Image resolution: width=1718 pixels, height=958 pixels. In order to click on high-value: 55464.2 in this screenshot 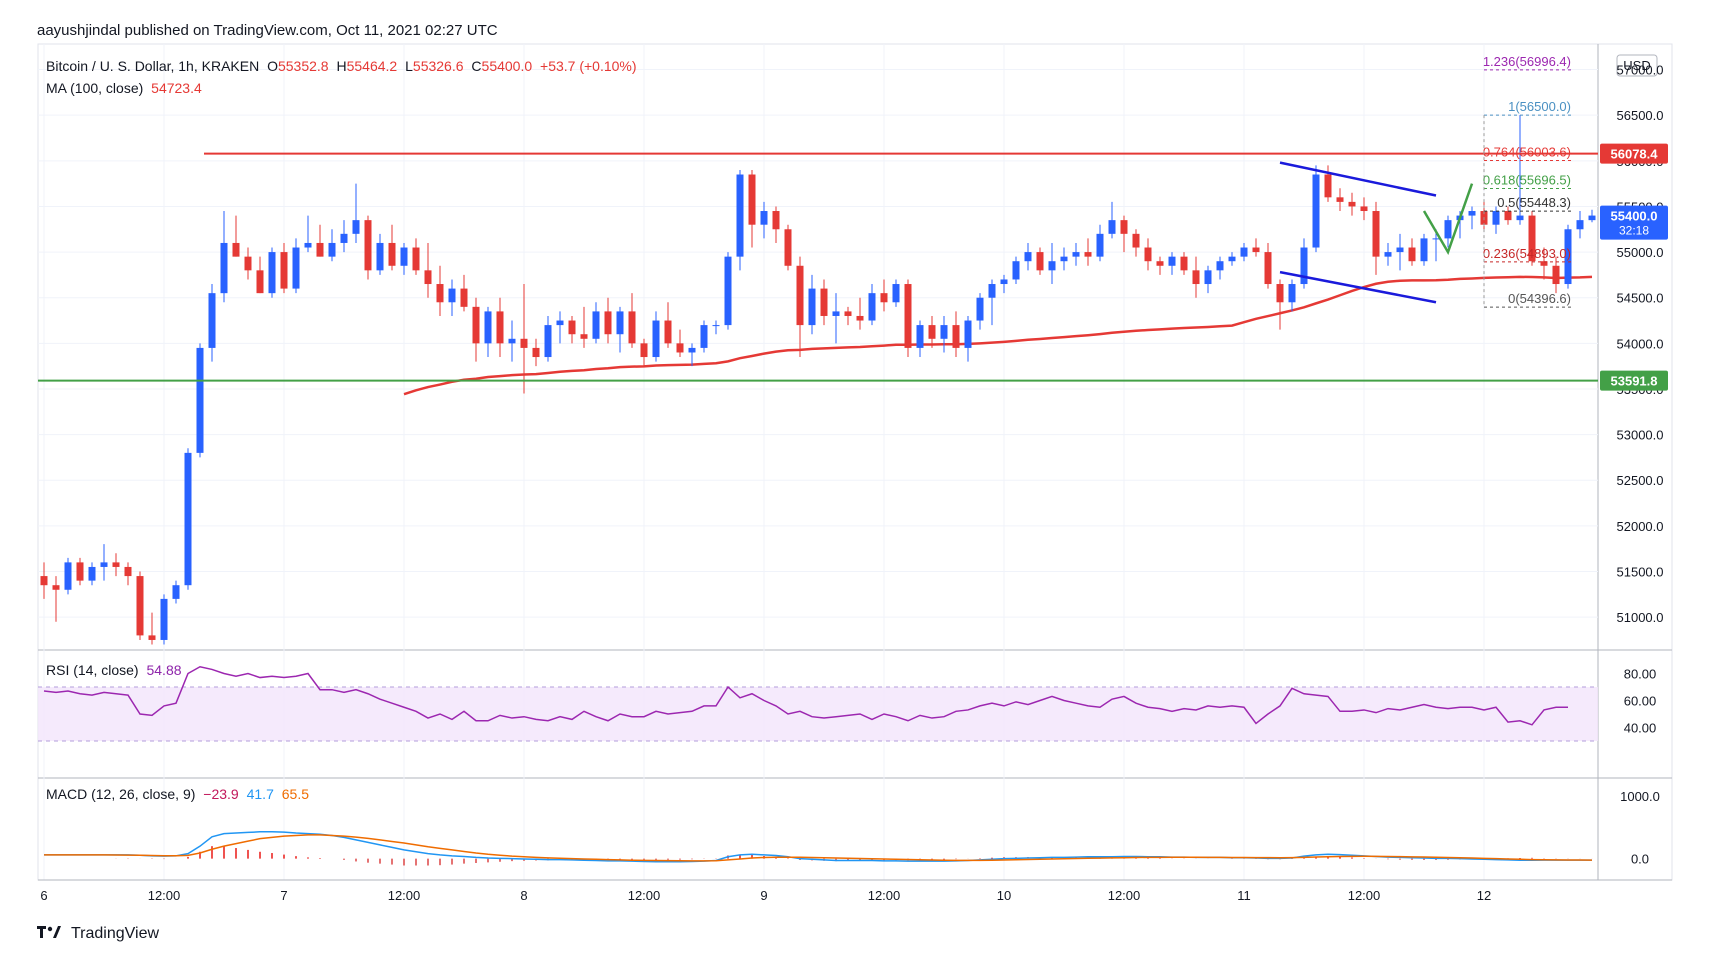, I will do `click(372, 66)`.